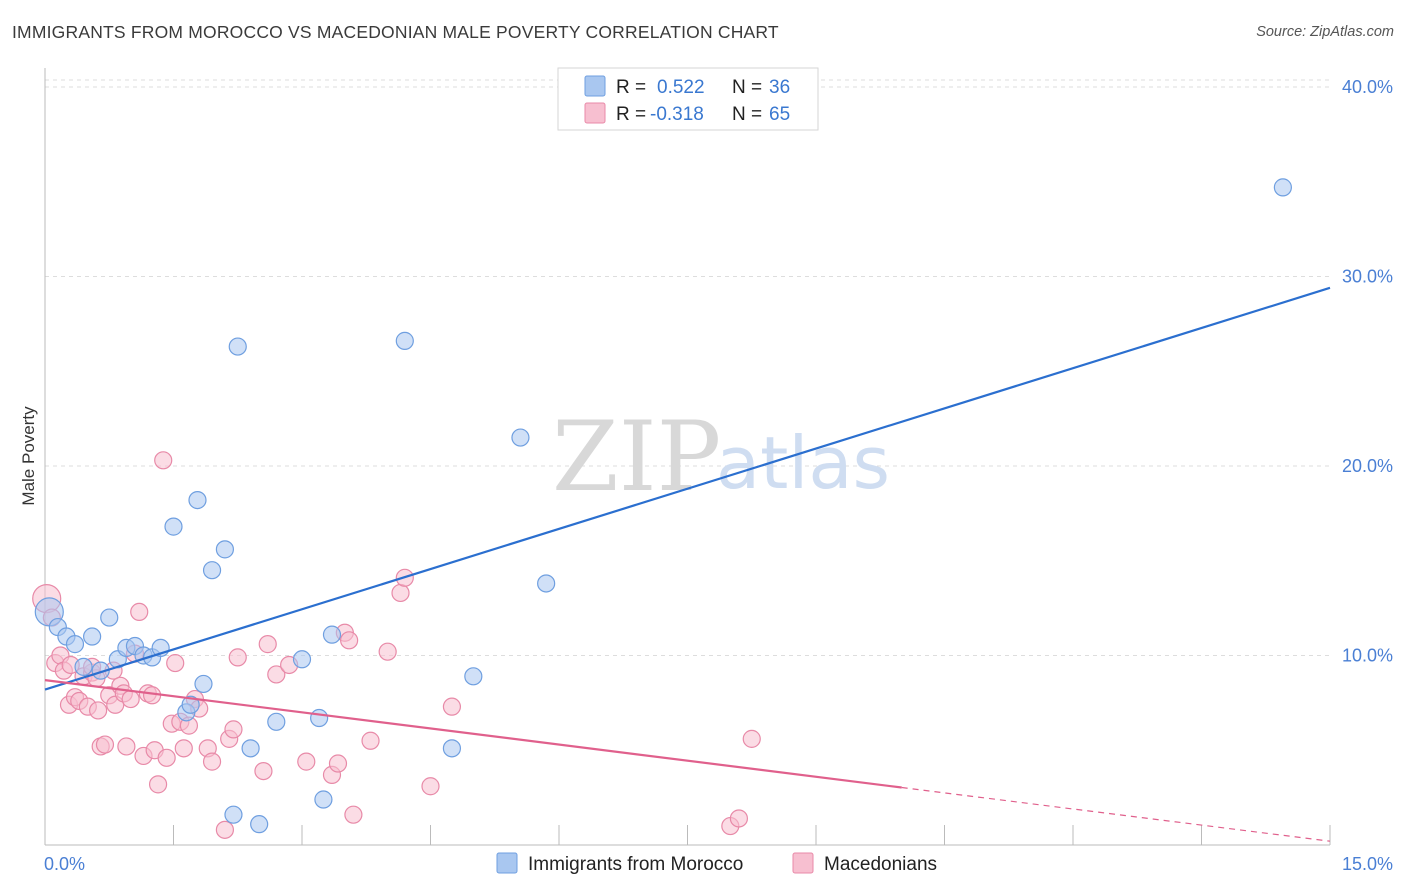  Describe the element at coordinates (64, 864) in the screenshot. I see `x-tick-label: 0.0%` at that location.